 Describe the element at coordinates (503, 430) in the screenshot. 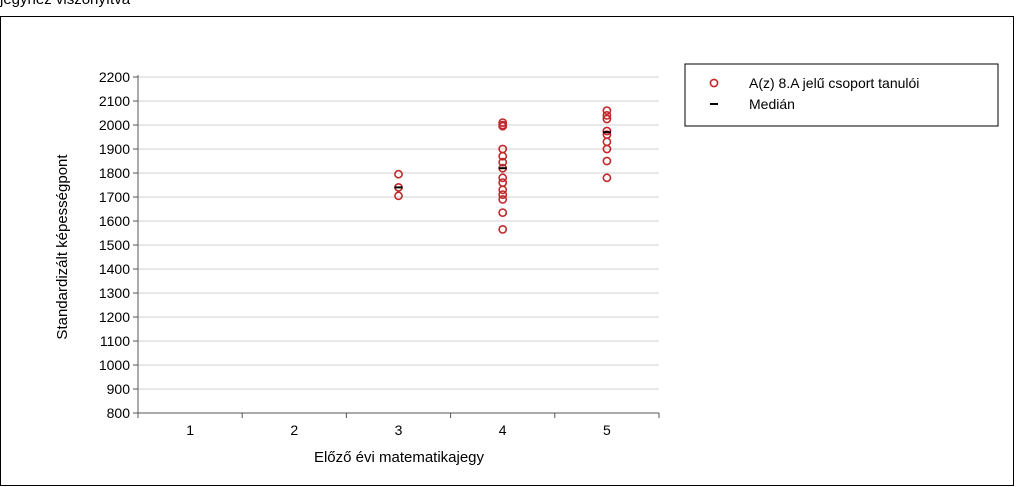

I see `x-tick-label: 4` at that location.